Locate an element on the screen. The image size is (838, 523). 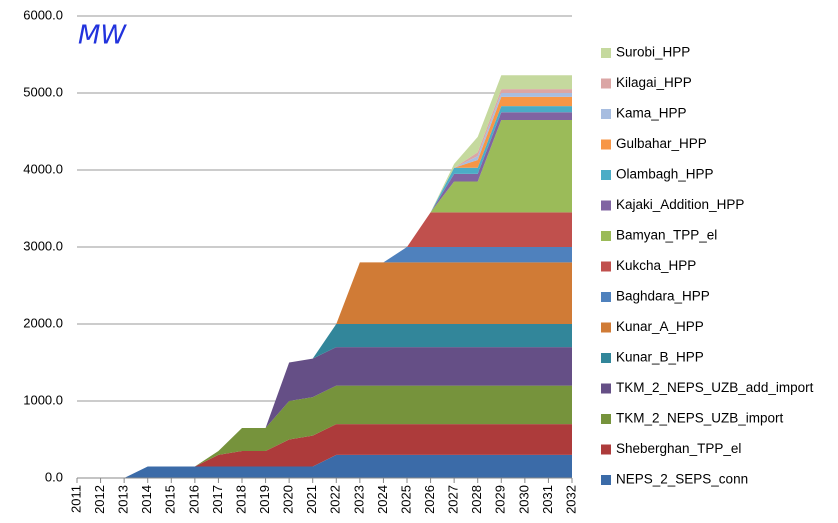
x-tick-label: 2022 is located at coordinates (335, 499).